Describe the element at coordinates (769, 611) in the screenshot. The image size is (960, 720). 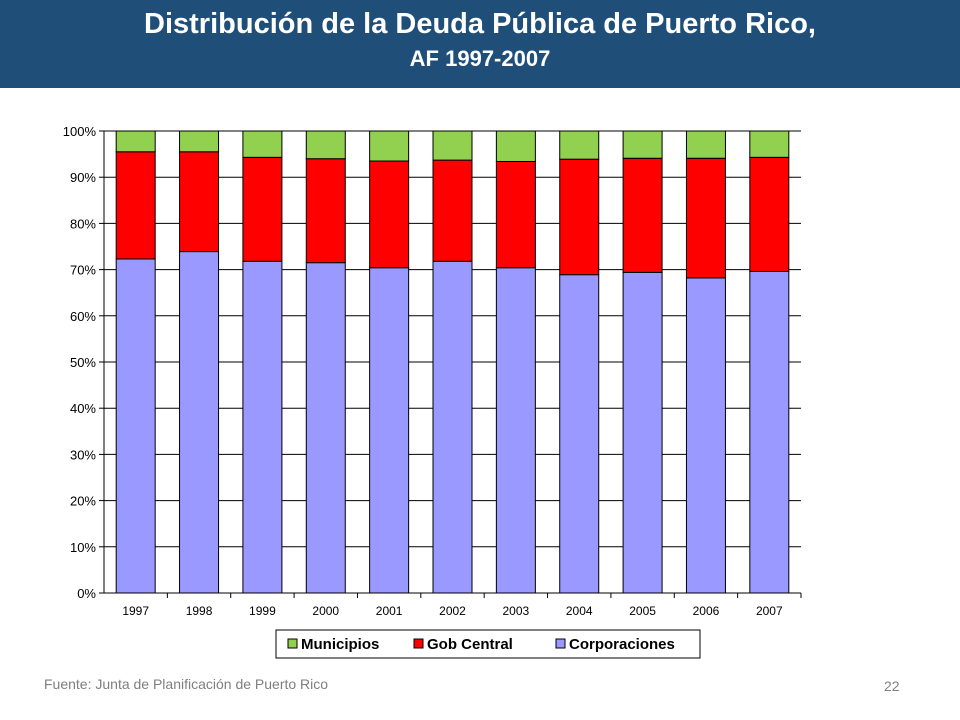
I see `x-tick-label: 2007` at that location.